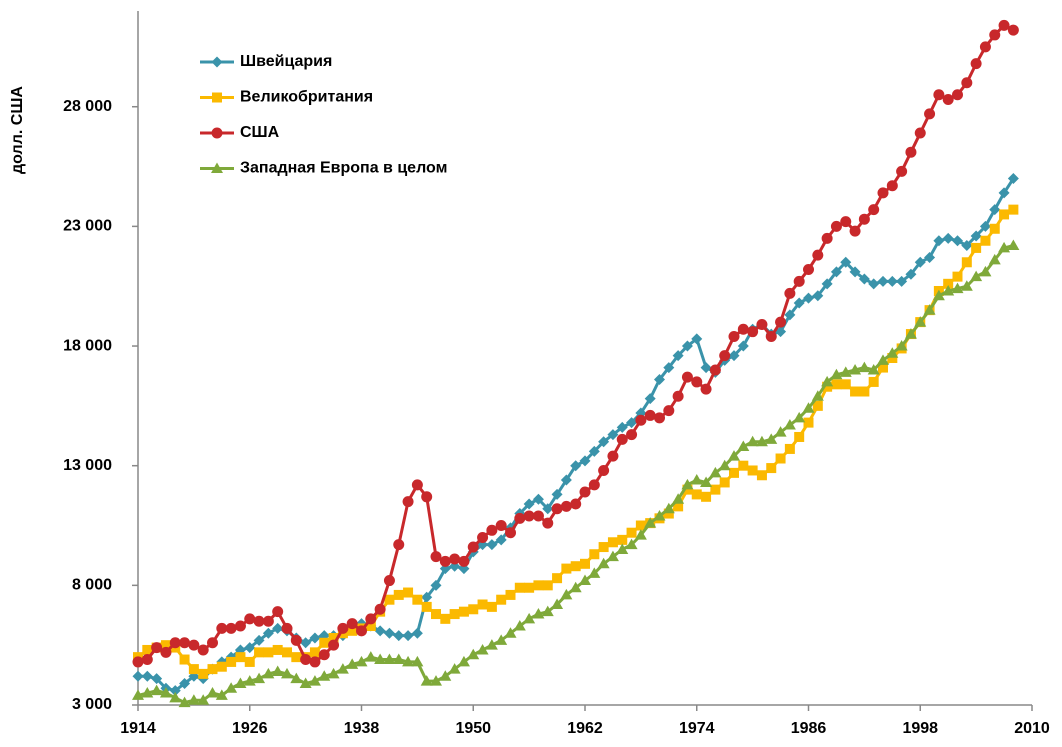 This screenshot has height=747, width=1062. What do you see at coordinates (87, 226) in the screenshot?
I see `y-tick-label: 23 000` at bounding box center [87, 226].